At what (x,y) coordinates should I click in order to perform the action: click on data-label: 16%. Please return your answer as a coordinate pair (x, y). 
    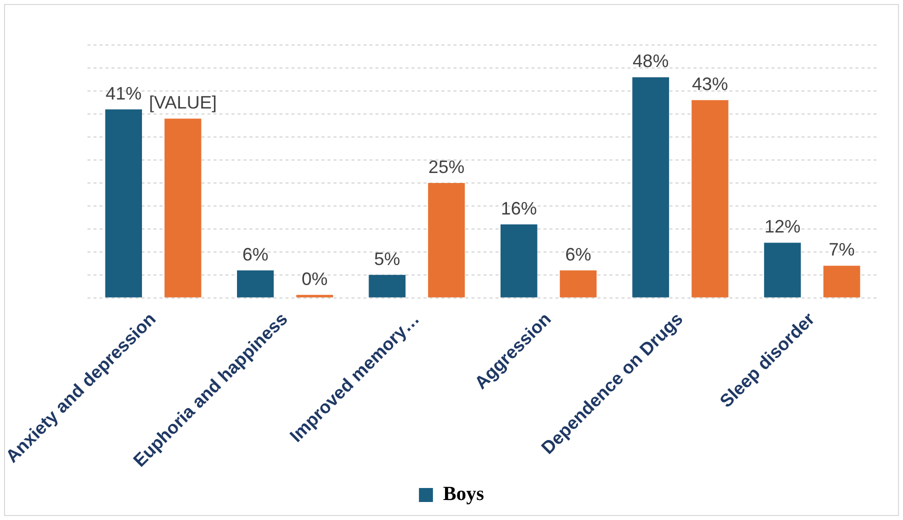
    Looking at the image, I should click on (518, 208).